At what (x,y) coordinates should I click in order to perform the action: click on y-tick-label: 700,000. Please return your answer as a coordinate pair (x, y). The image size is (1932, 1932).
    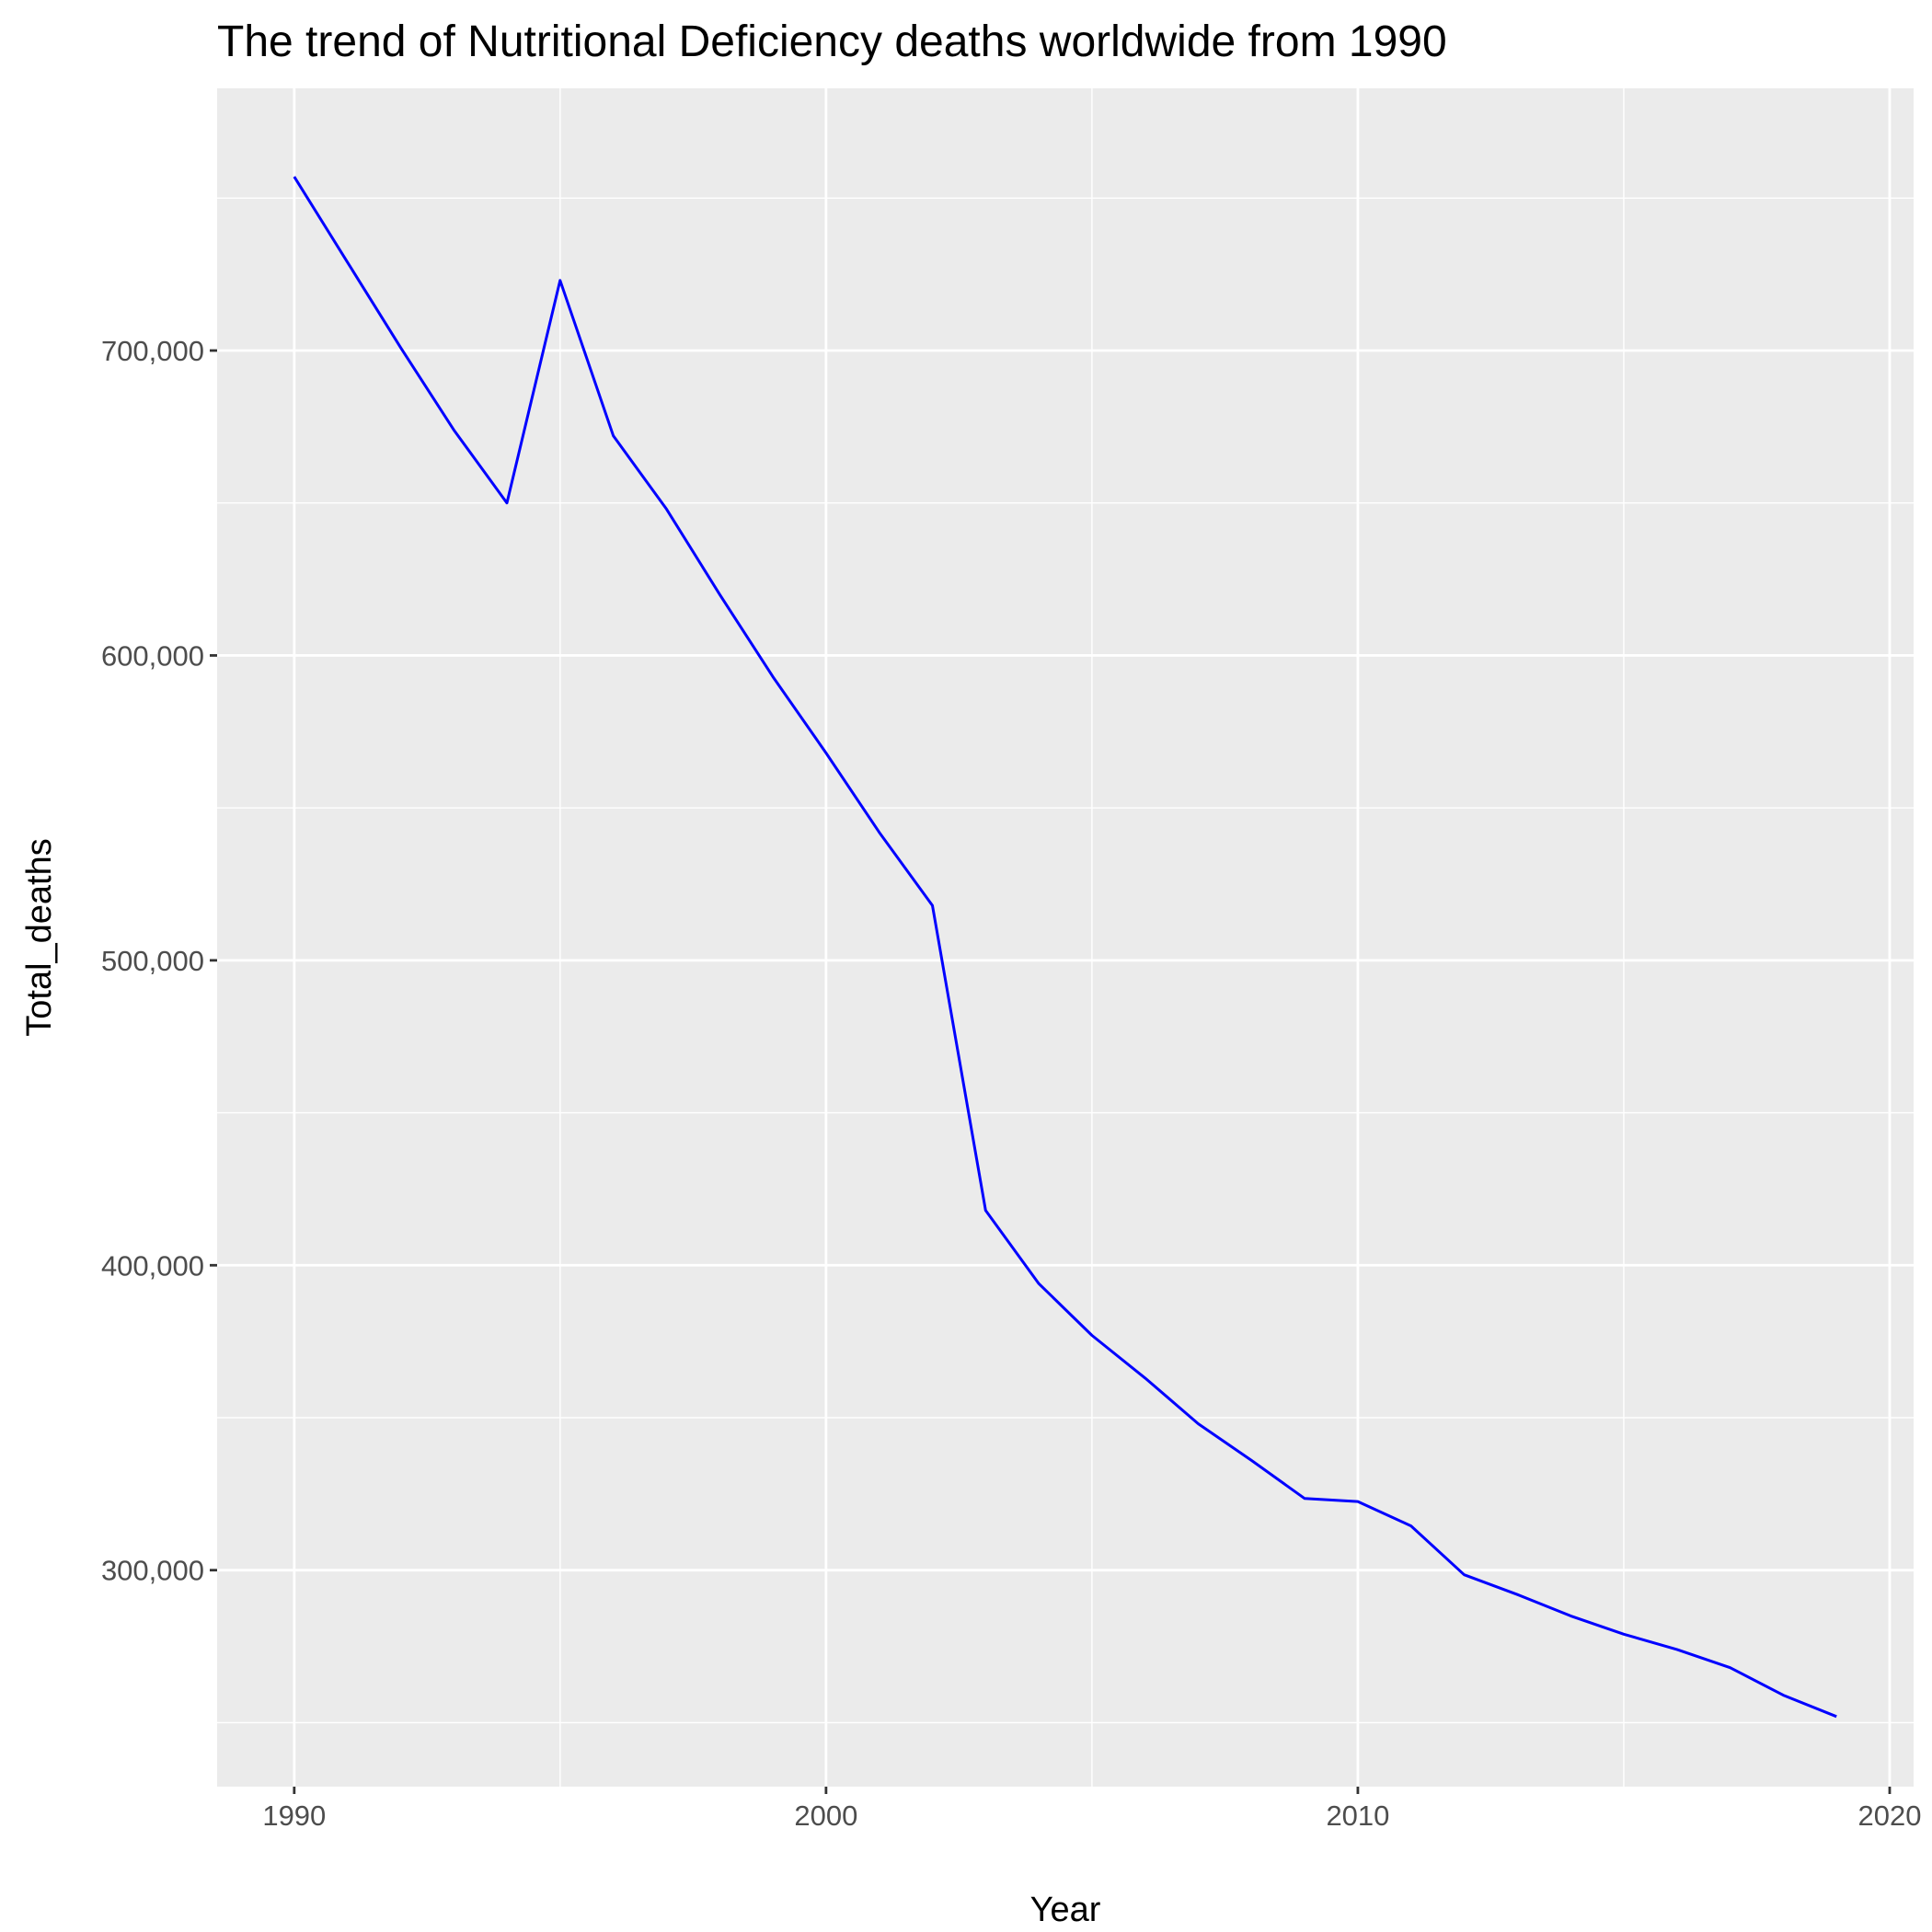
    Looking at the image, I should click on (152, 351).